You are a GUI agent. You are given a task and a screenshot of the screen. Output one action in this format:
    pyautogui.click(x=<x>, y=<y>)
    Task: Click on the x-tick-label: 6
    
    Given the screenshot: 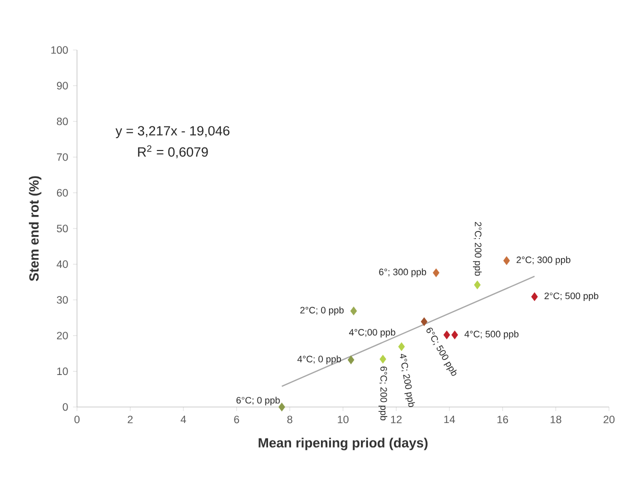 What is the action you would take?
    pyautogui.click(x=237, y=420)
    